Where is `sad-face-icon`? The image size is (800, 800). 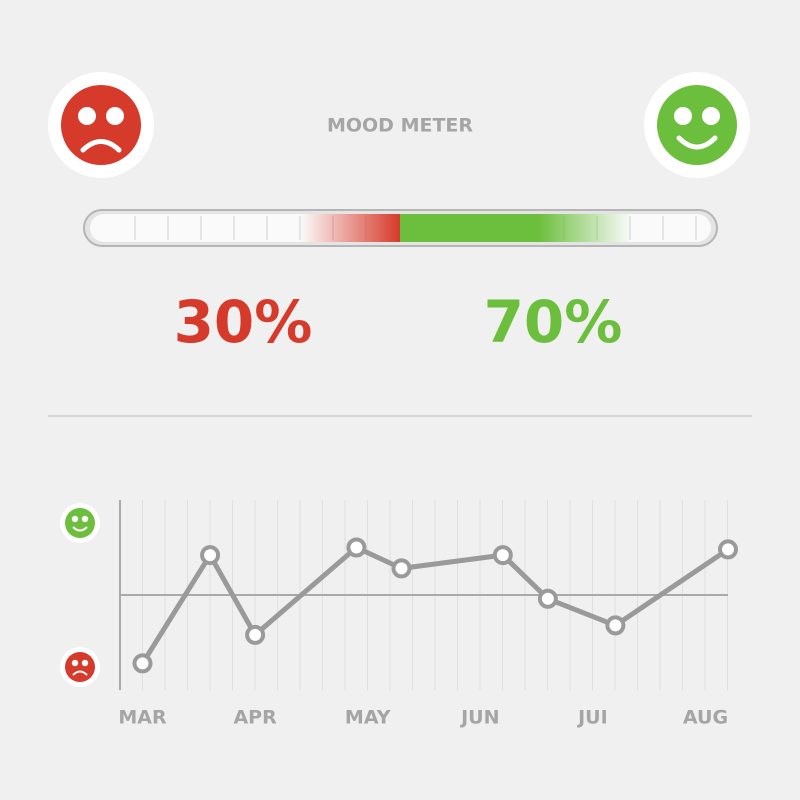 sad-face-icon is located at coordinates (101, 125).